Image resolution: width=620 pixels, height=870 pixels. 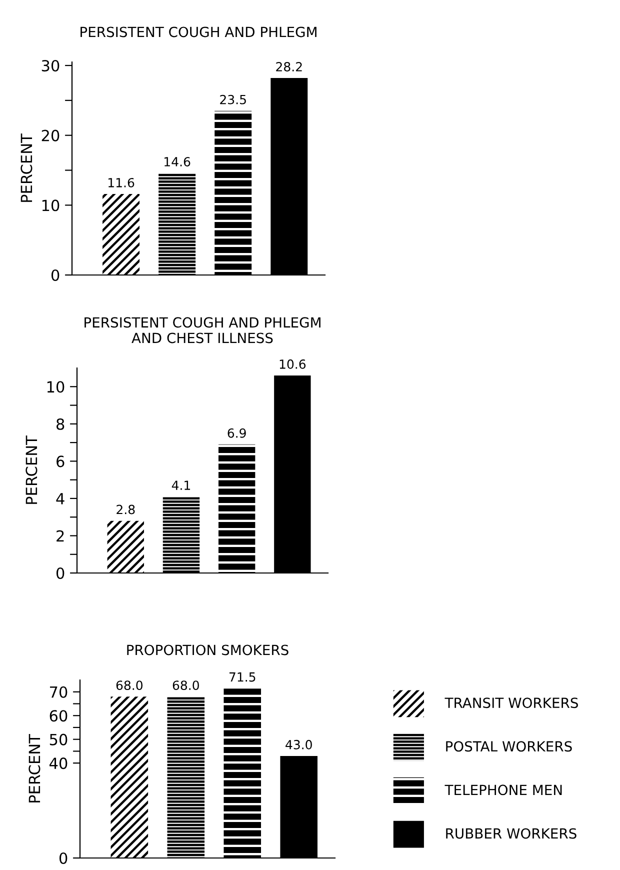 What do you see at coordinates (509, 746) in the screenshot?
I see `legend-label: POSTAL WORKERS` at bounding box center [509, 746].